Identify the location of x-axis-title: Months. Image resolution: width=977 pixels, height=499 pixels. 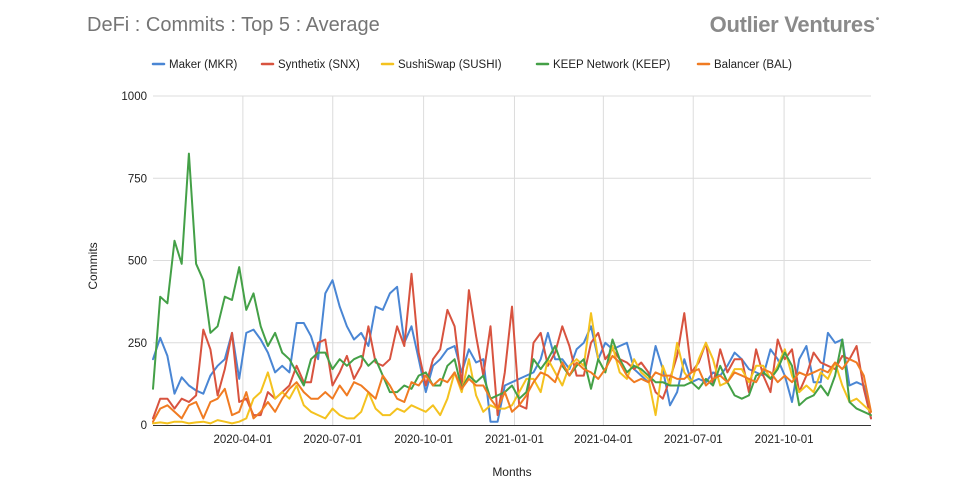
(511, 472).